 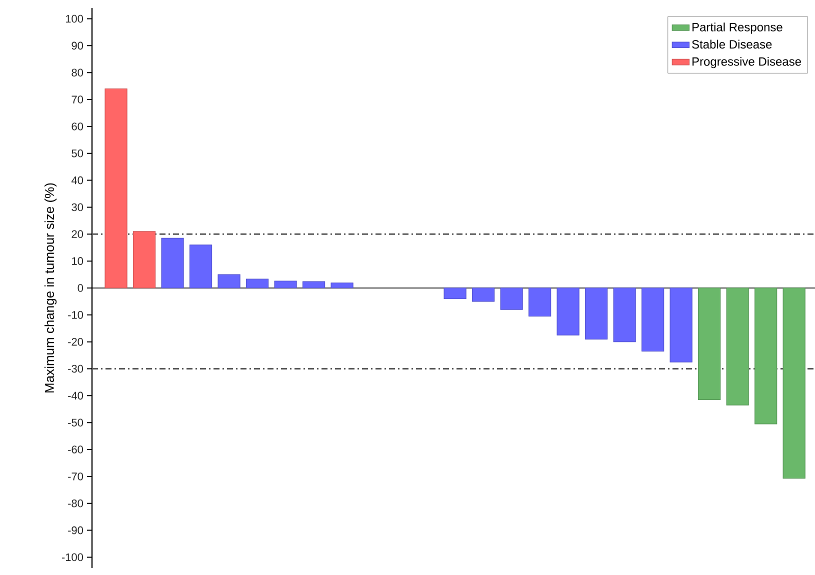 What do you see at coordinates (76, 368) in the screenshot?
I see `y-tick-label: -30` at bounding box center [76, 368].